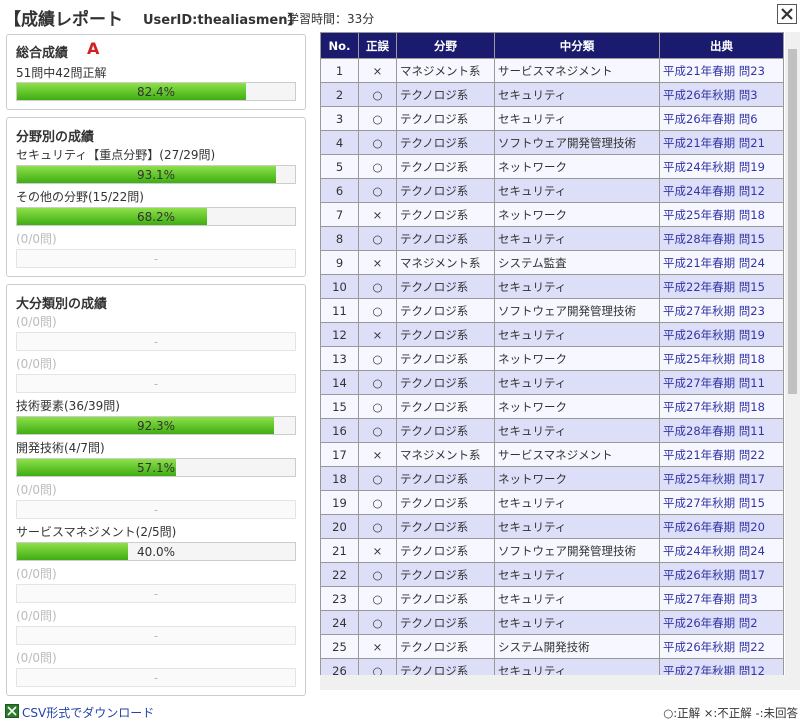 The width and height of the screenshot is (800, 721). Describe the element at coordinates (721, 430) in the screenshot. I see `source: 平成28年春期 問11` at that location.